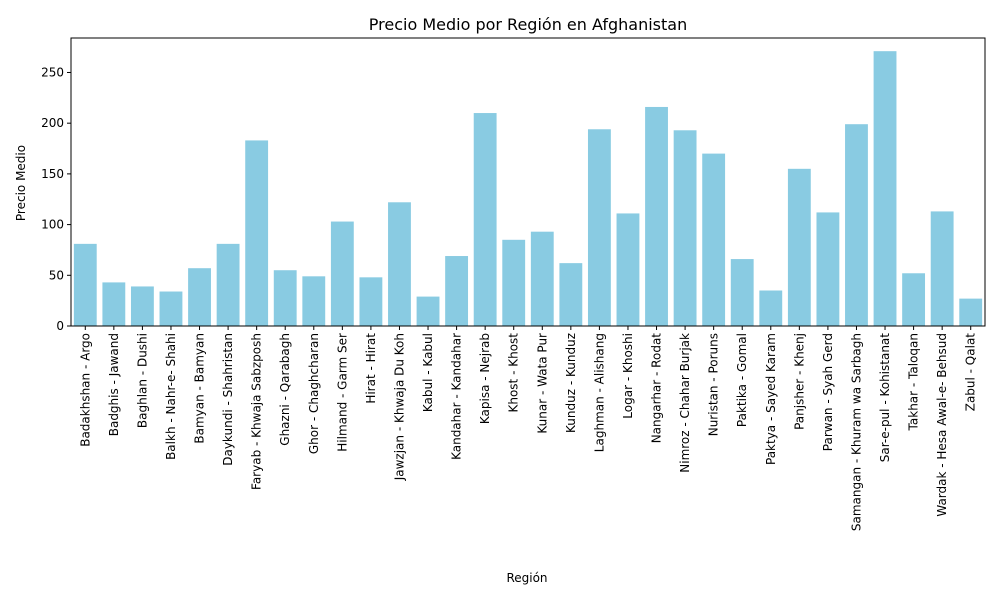 The height and width of the screenshot is (600, 1000). What do you see at coordinates (142, 380) in the screenshot?
I see `x-tick-label: Baghlan - Dushi` at bounding box center [142, 380].